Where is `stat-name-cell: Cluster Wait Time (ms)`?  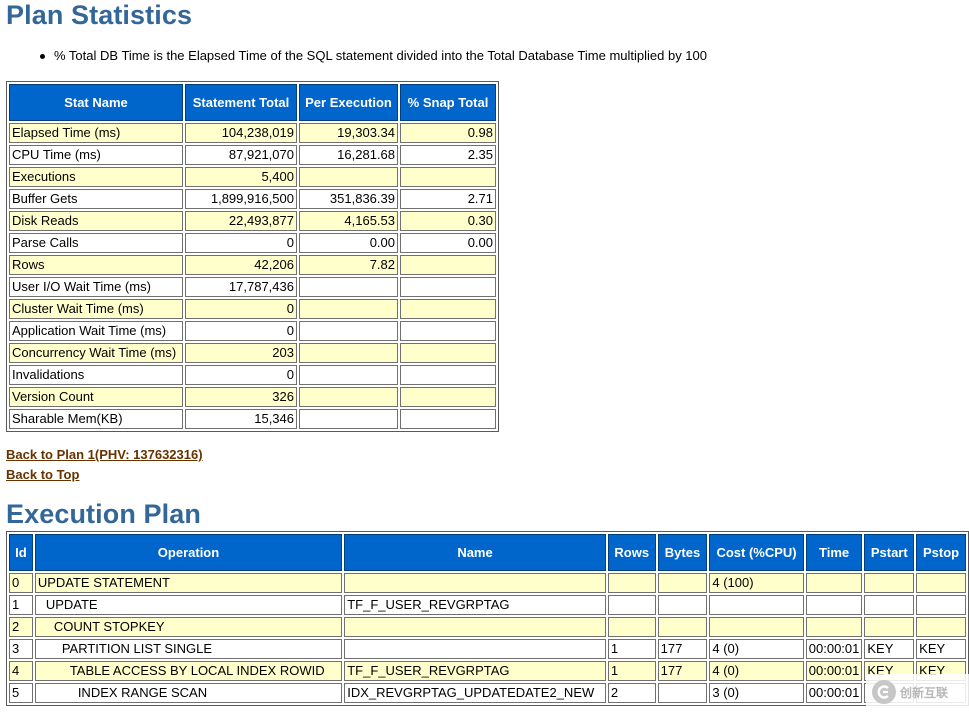 stat-name-cell: Cluster Wait Time (ms) is located at coordinates (96, 309).